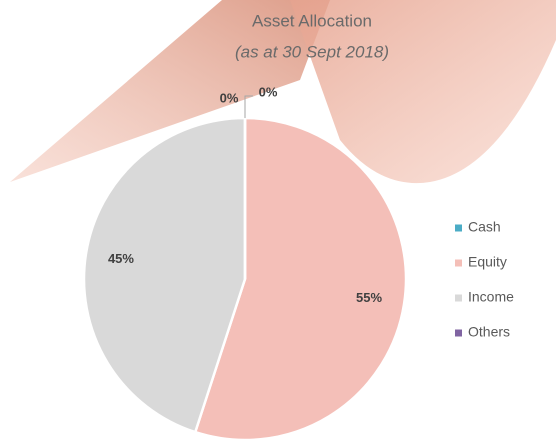 Image resolution: width=556 pixels, height=439 pixels. Describe the element at coordinates (312, 51) in the screenshot. I see `chart-subtitle: (as at 30 Sept 2018)` at that location.